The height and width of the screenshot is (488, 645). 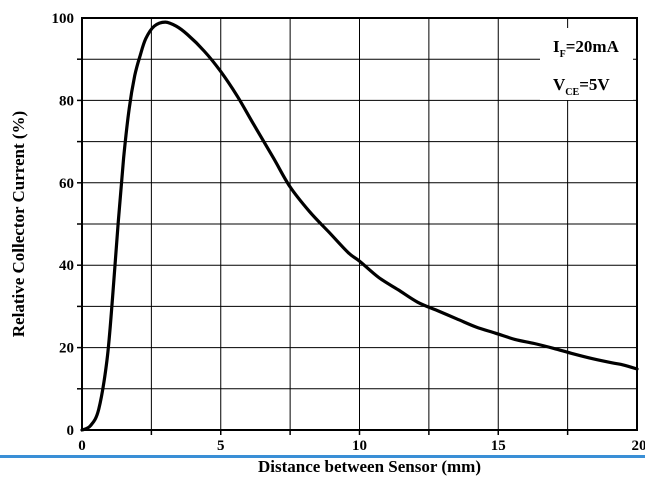 I want to click on y-tick-label: 80, so click(x=66, y=101).